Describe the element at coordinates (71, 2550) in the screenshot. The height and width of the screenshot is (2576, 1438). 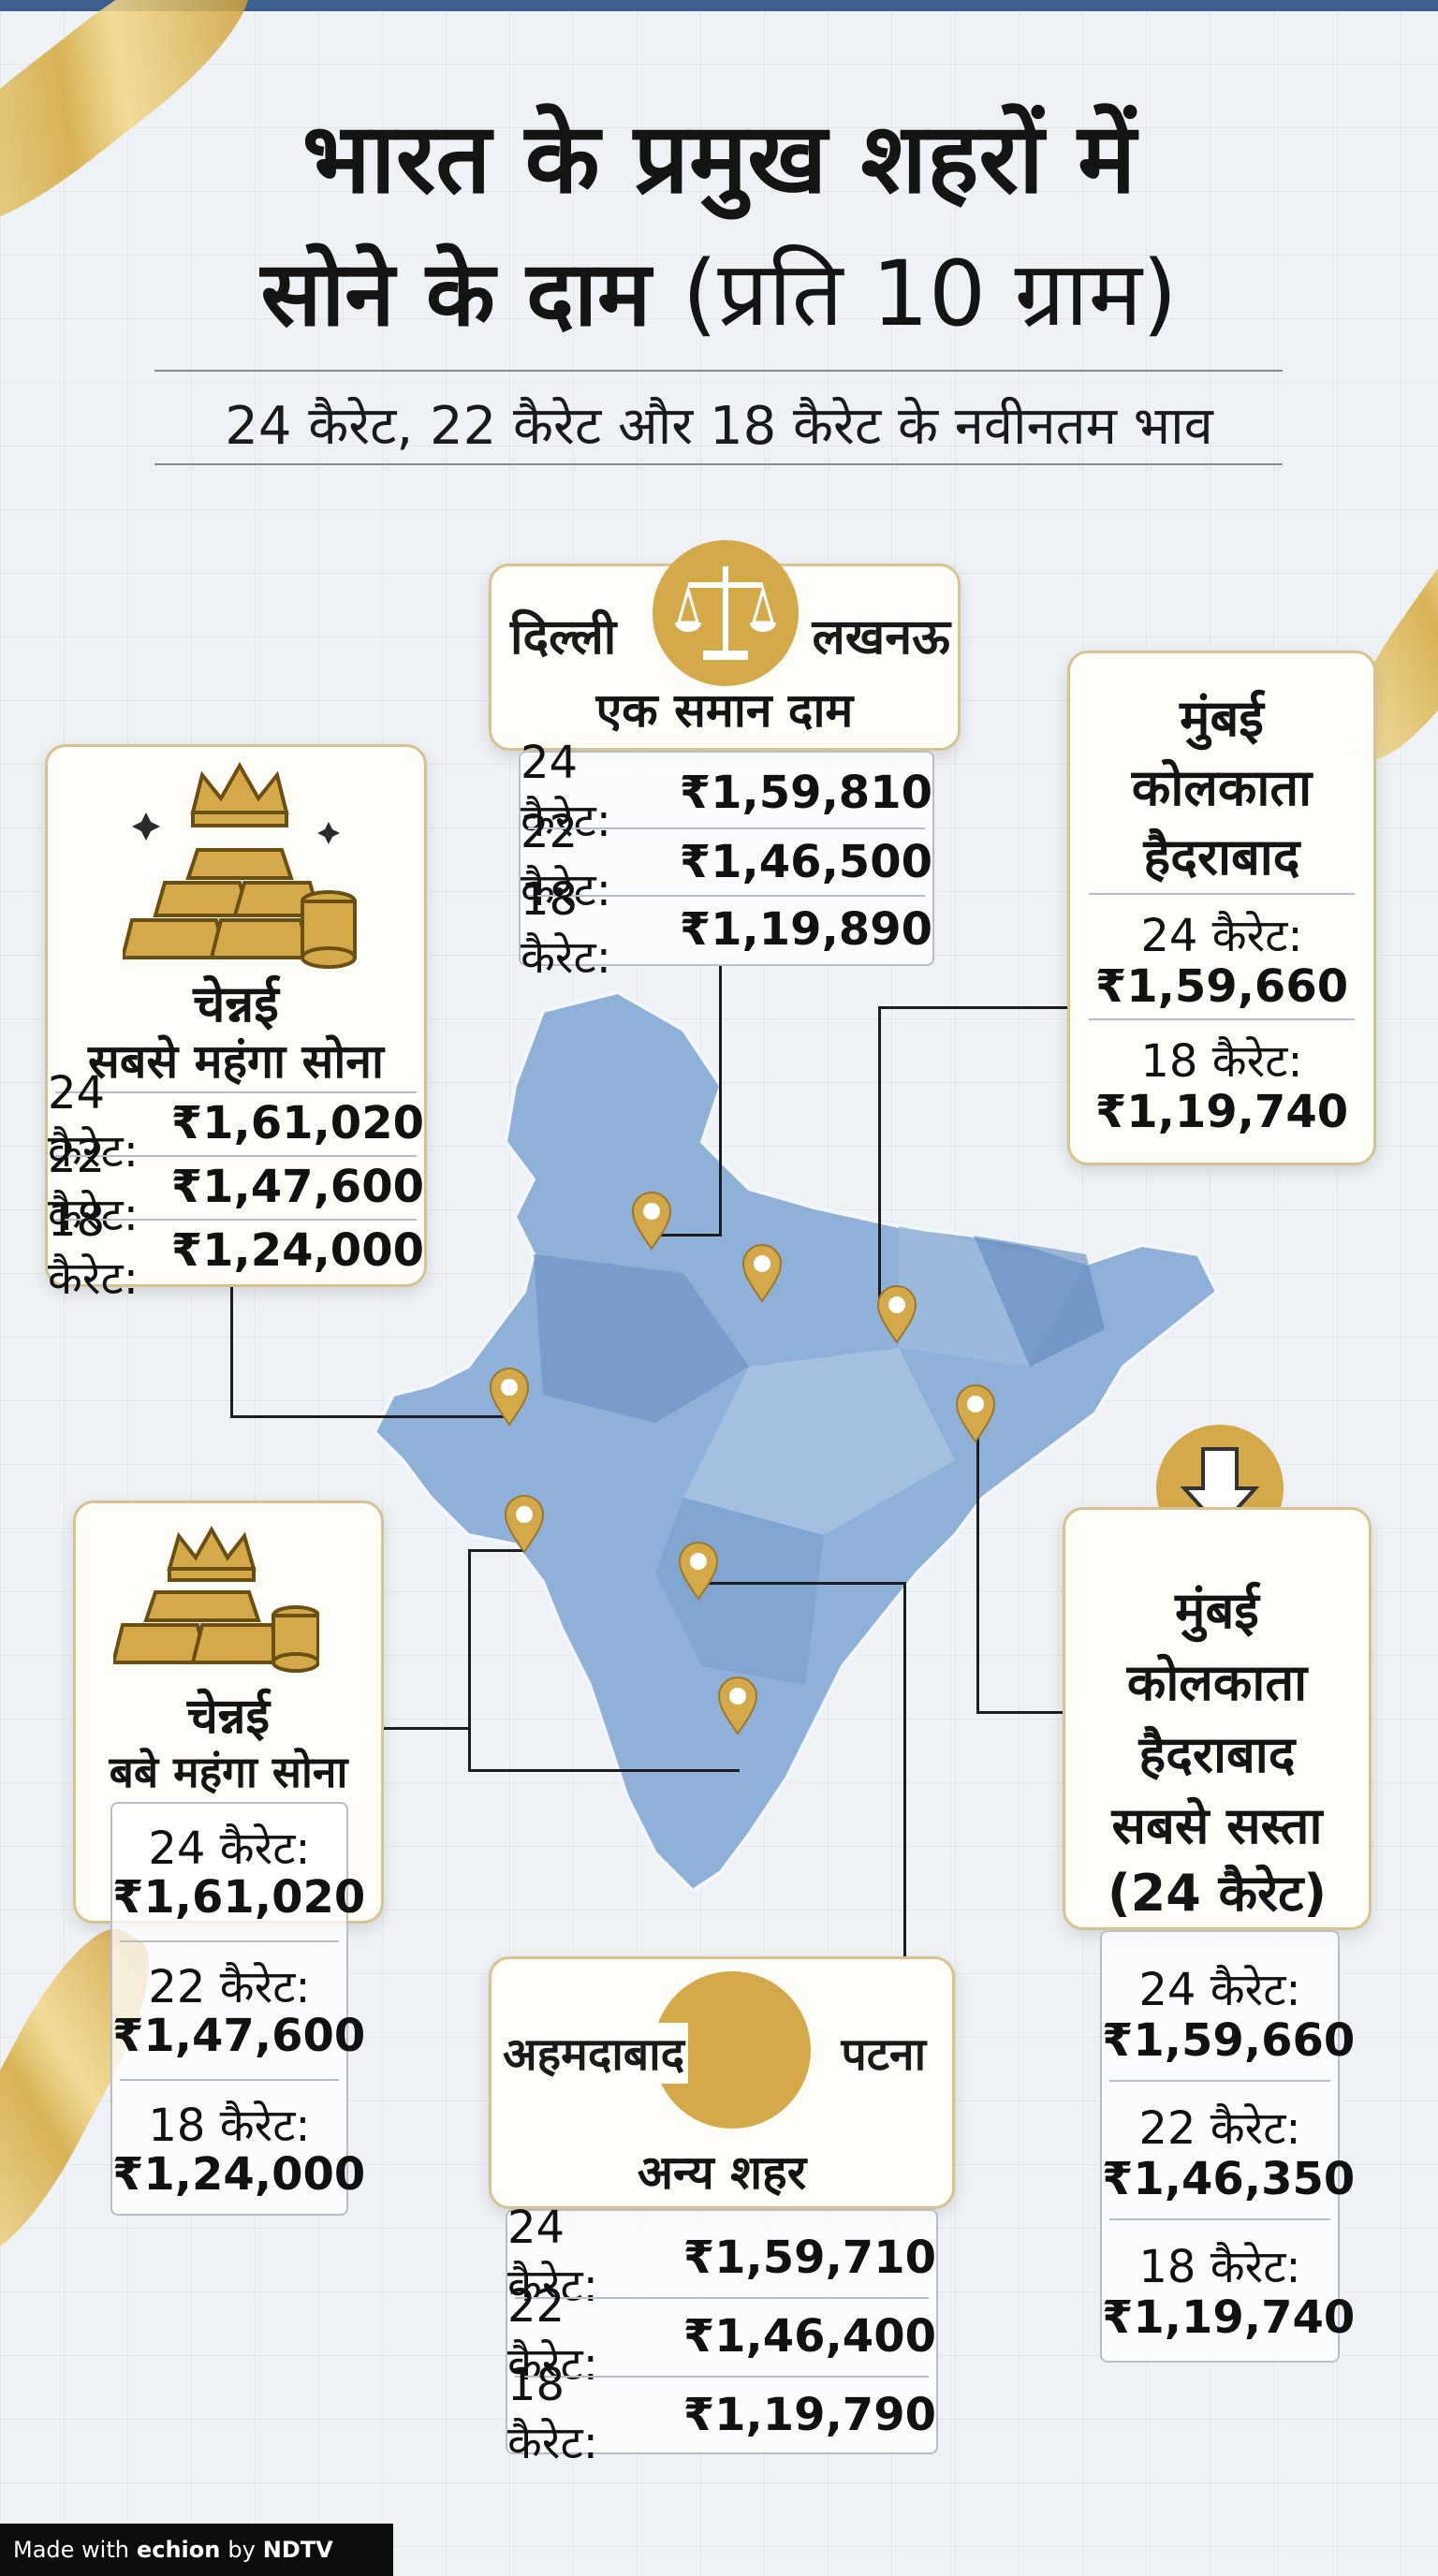
I see `footer-prefix: Made with` at that location.